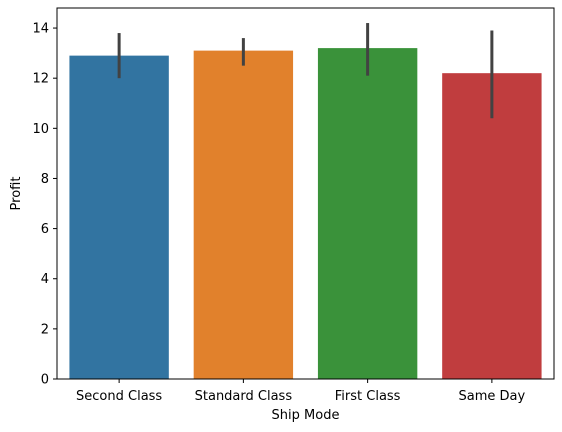  I want to click on x-tick-label-1: Standard Class, so click(244, 396).